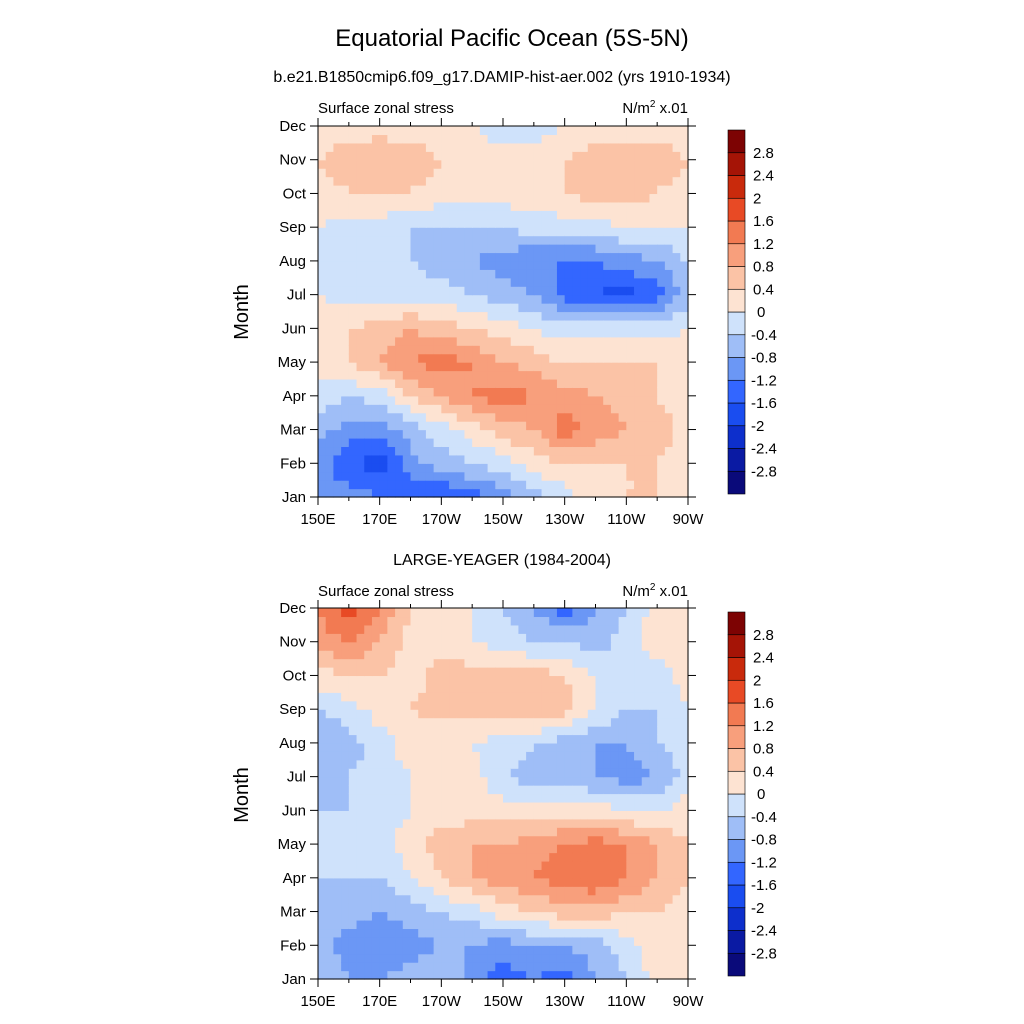 This screenshot has height=1024, width=1024. Describe the element at coordinates (379, 1001) in the screenshot. I see `x-tick-label: 170E` at that location.